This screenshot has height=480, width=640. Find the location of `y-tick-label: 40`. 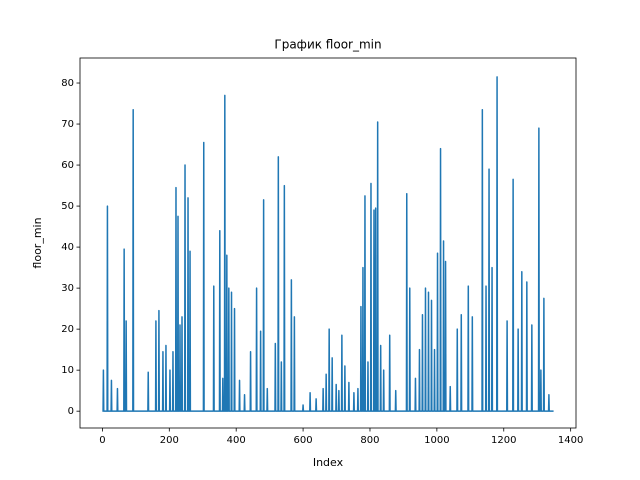

y-tick-label: 40 is located at coordinates (67, 247).